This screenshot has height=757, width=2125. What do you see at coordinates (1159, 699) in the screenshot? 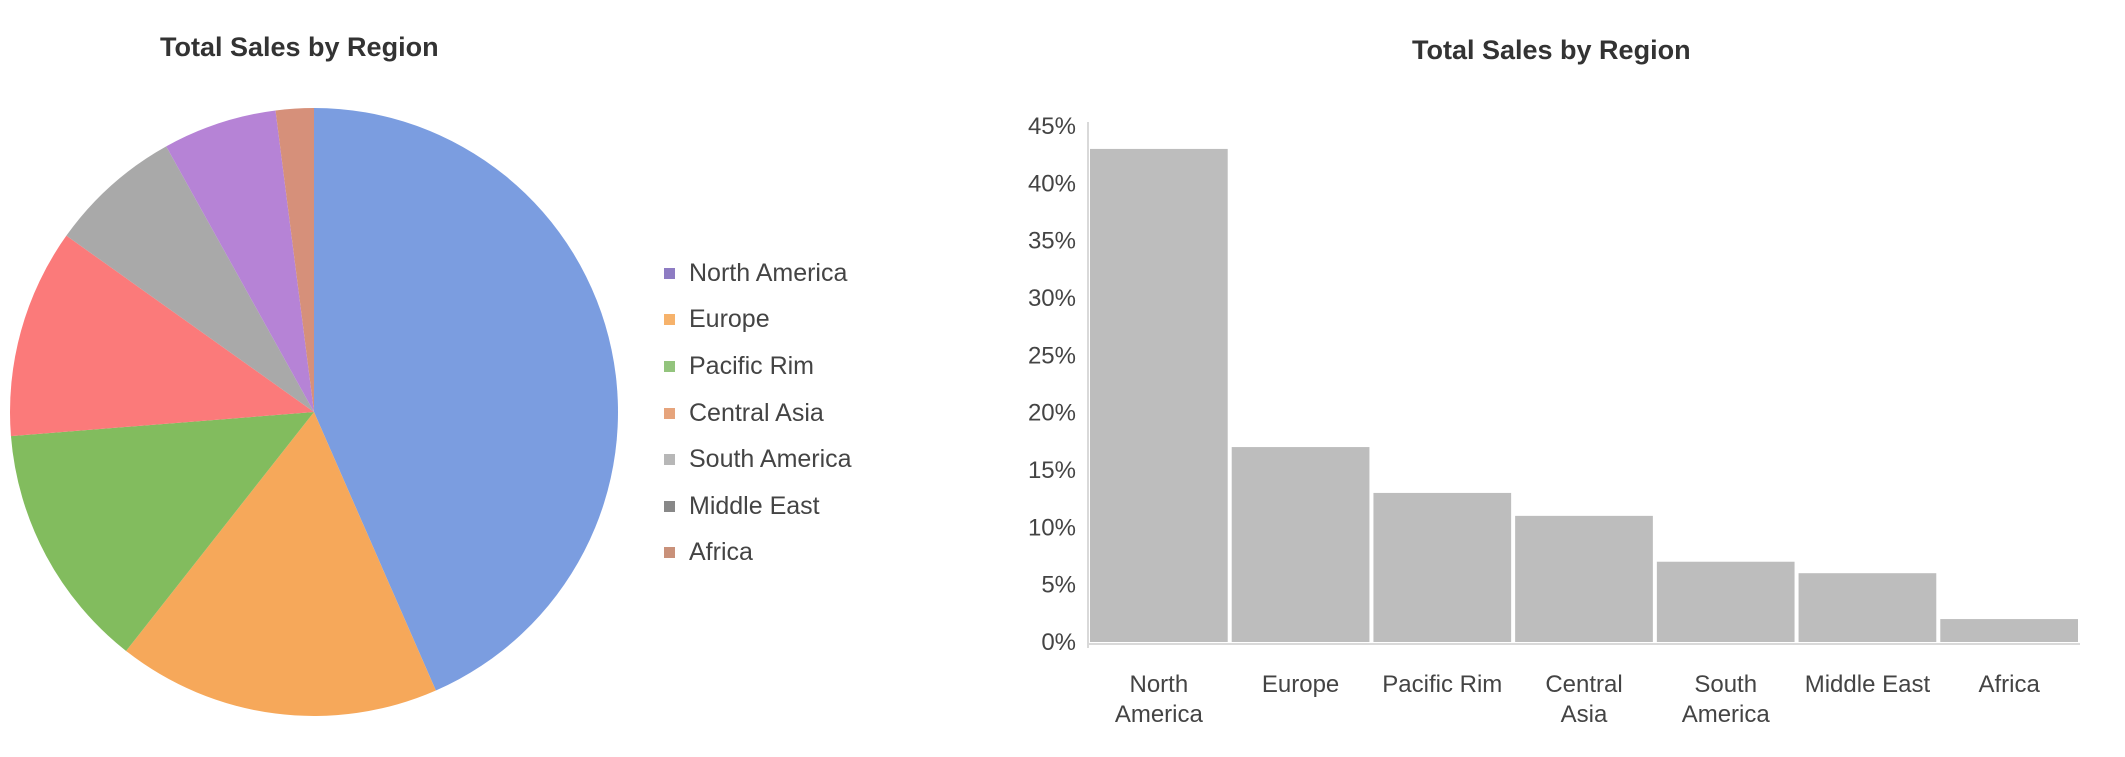
I see `x-category-label: North America` at bounding box center [1159, 699].